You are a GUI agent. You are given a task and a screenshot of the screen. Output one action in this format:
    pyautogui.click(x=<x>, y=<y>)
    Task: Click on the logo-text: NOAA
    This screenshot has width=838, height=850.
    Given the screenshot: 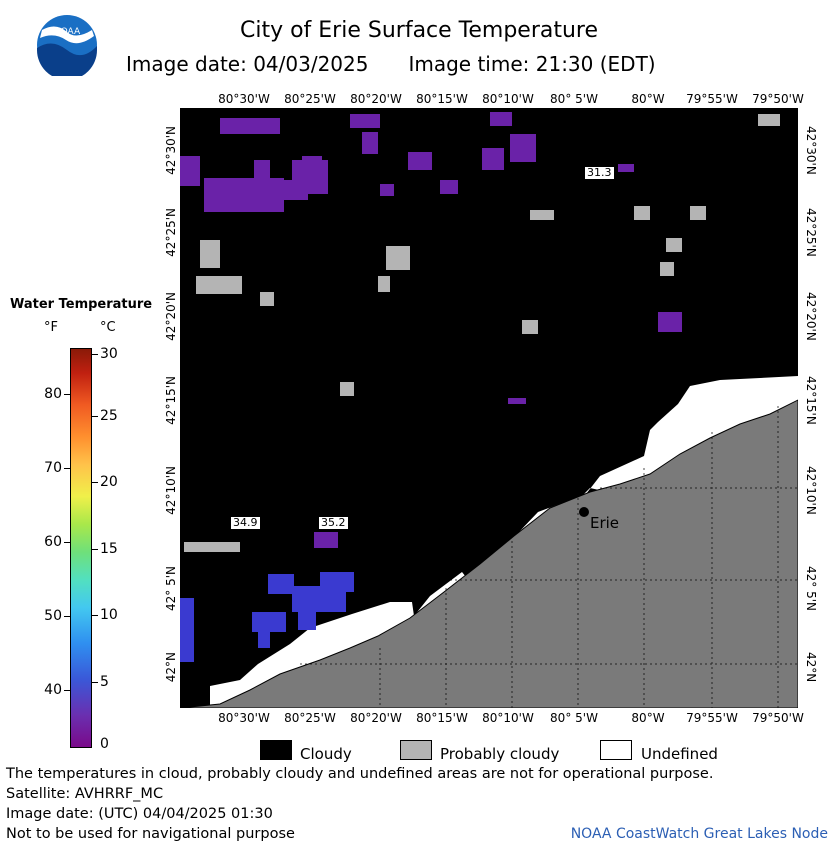 What is the action you would take?
    pyautogui.click(x=67, y=32)
    